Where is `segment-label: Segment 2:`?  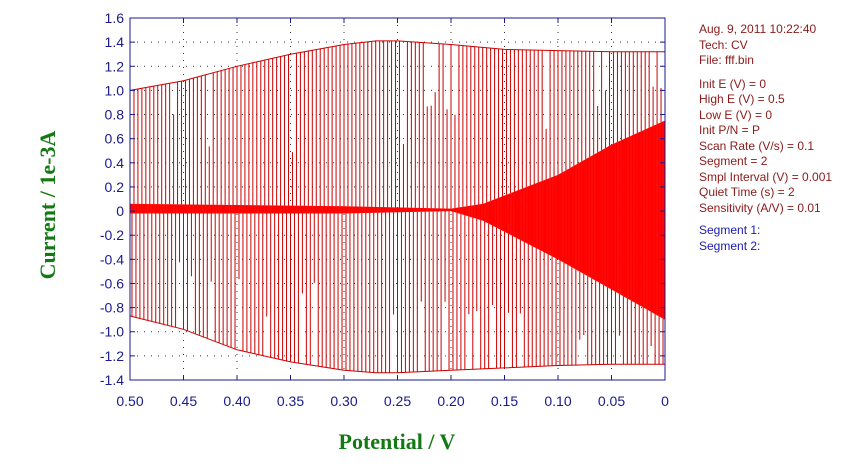 segment-label: Segment 2: is located at coordinates (730, 245).